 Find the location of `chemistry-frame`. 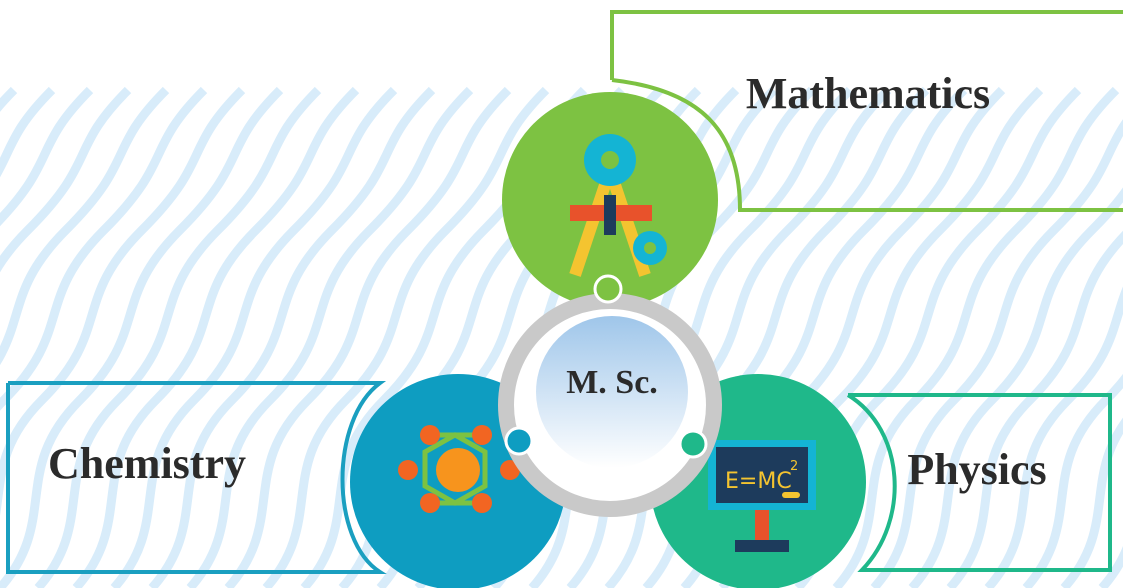

chemistry-frame is located at coordinates (196, 477).